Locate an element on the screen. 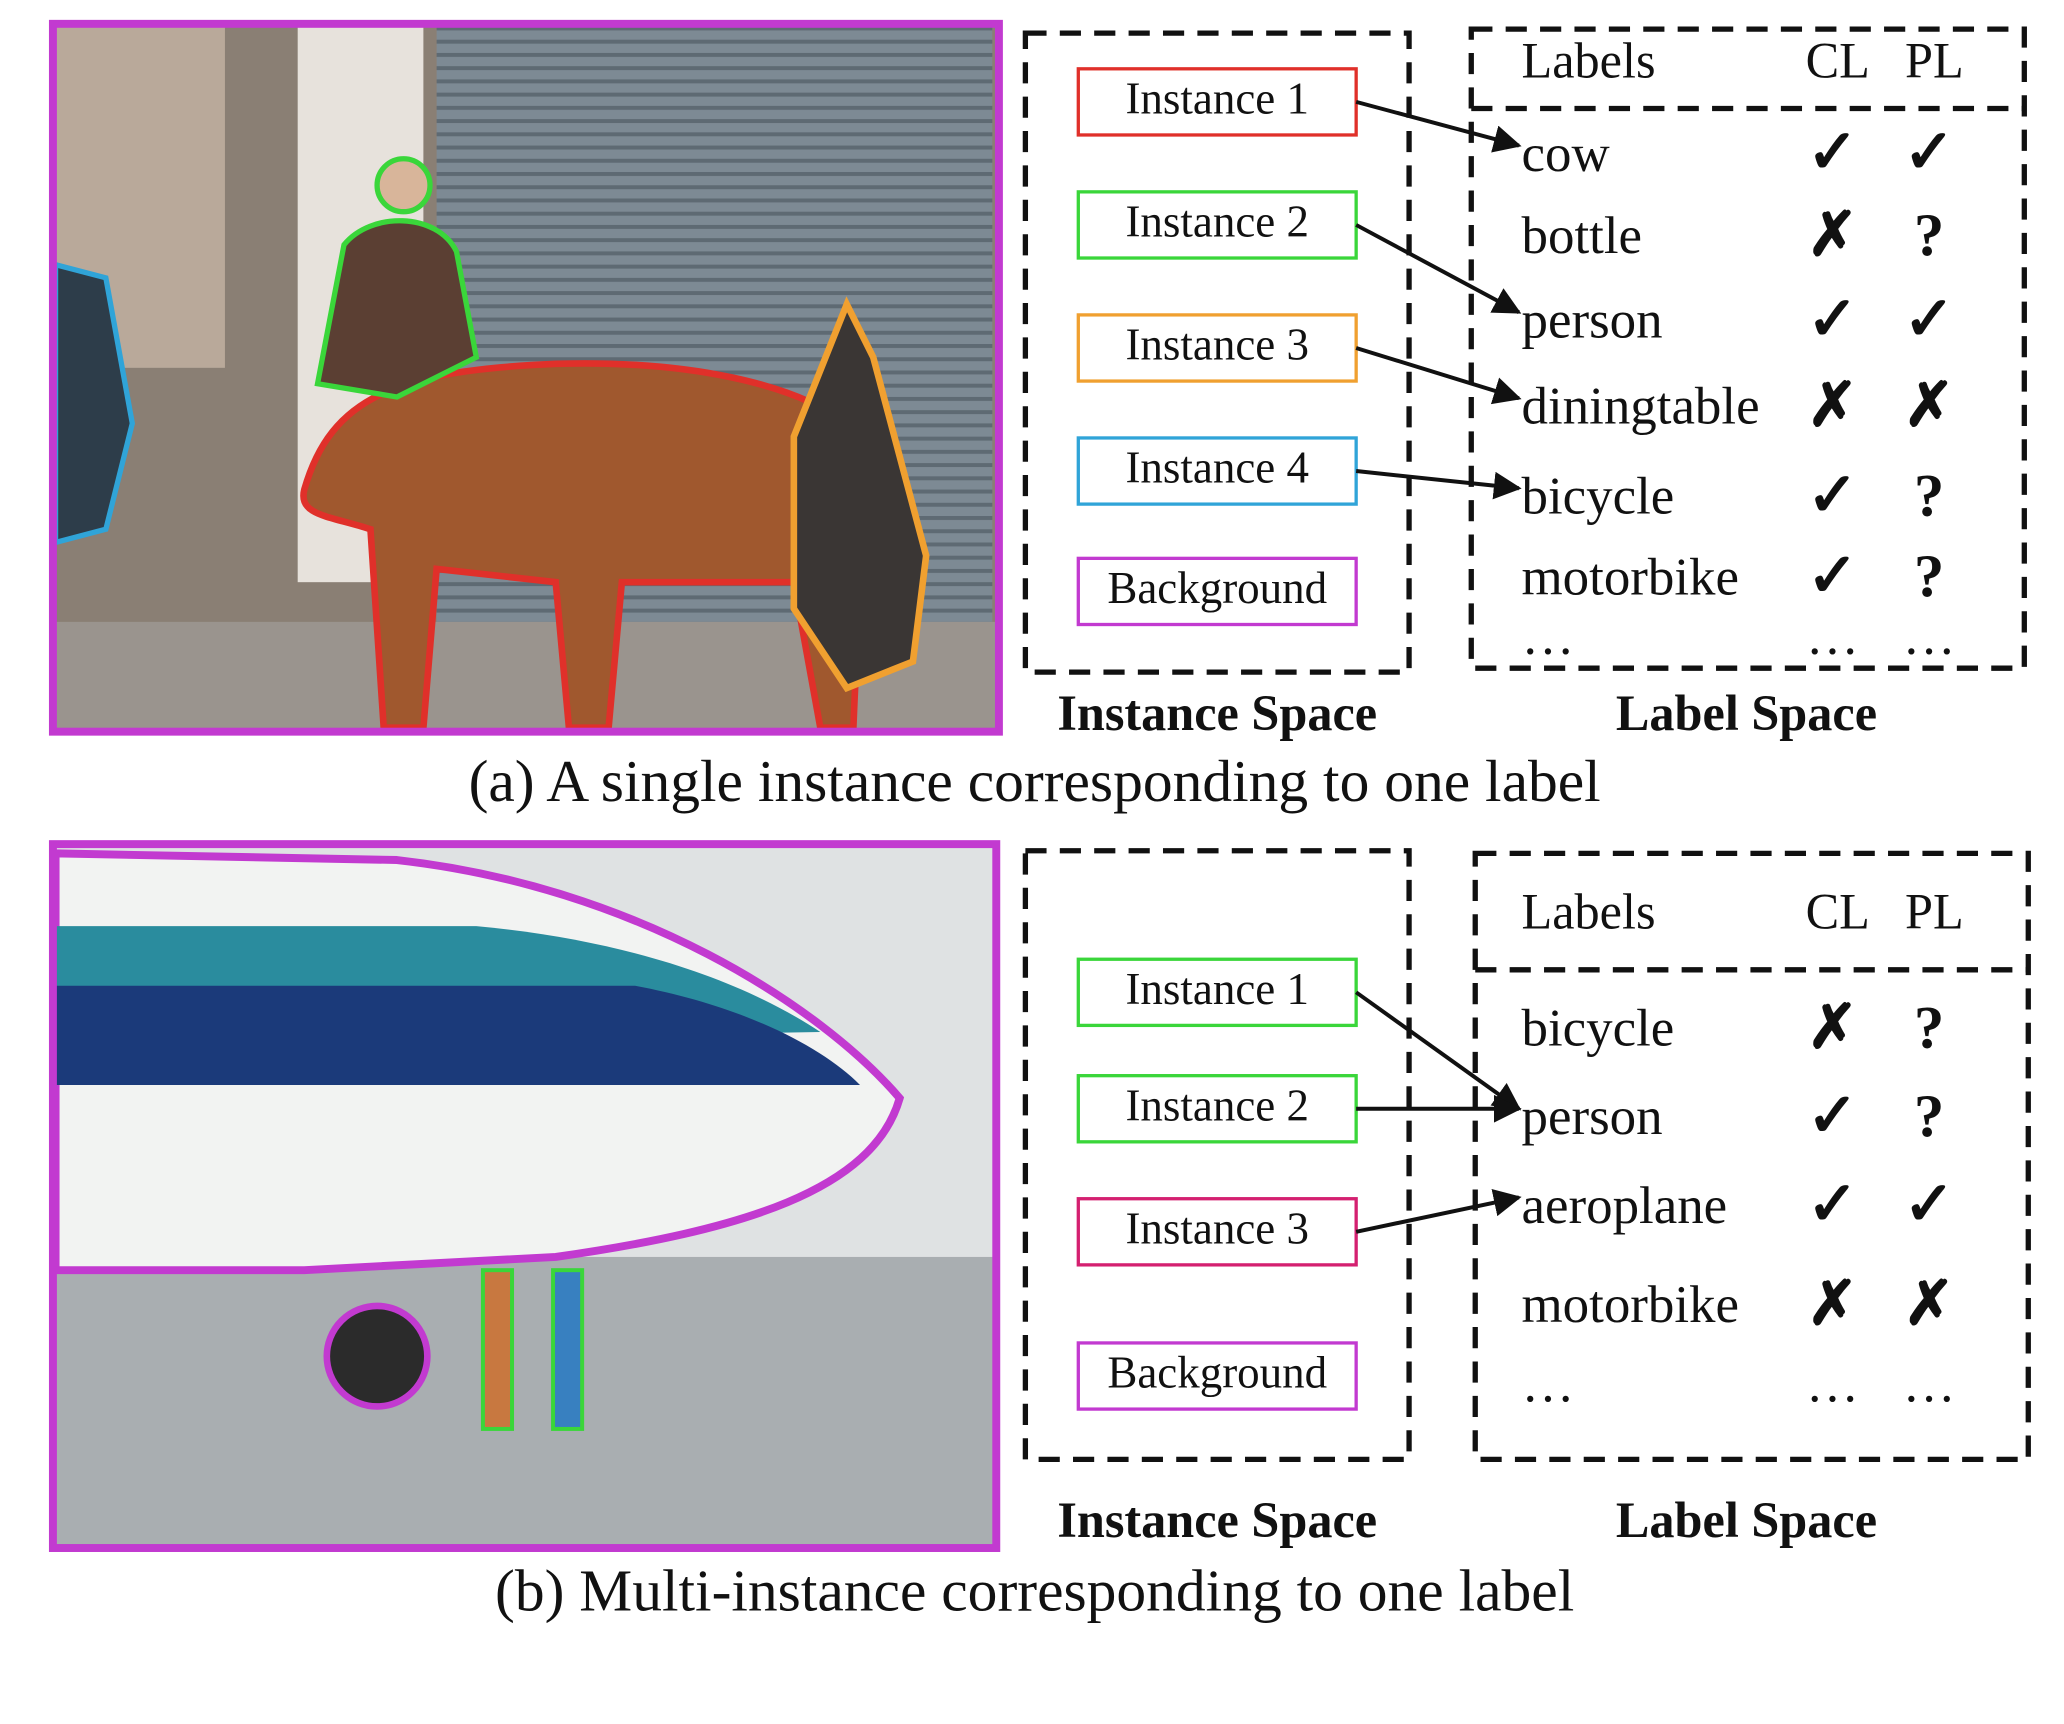  label-name: bottle is located at coordinates (1582, 236).